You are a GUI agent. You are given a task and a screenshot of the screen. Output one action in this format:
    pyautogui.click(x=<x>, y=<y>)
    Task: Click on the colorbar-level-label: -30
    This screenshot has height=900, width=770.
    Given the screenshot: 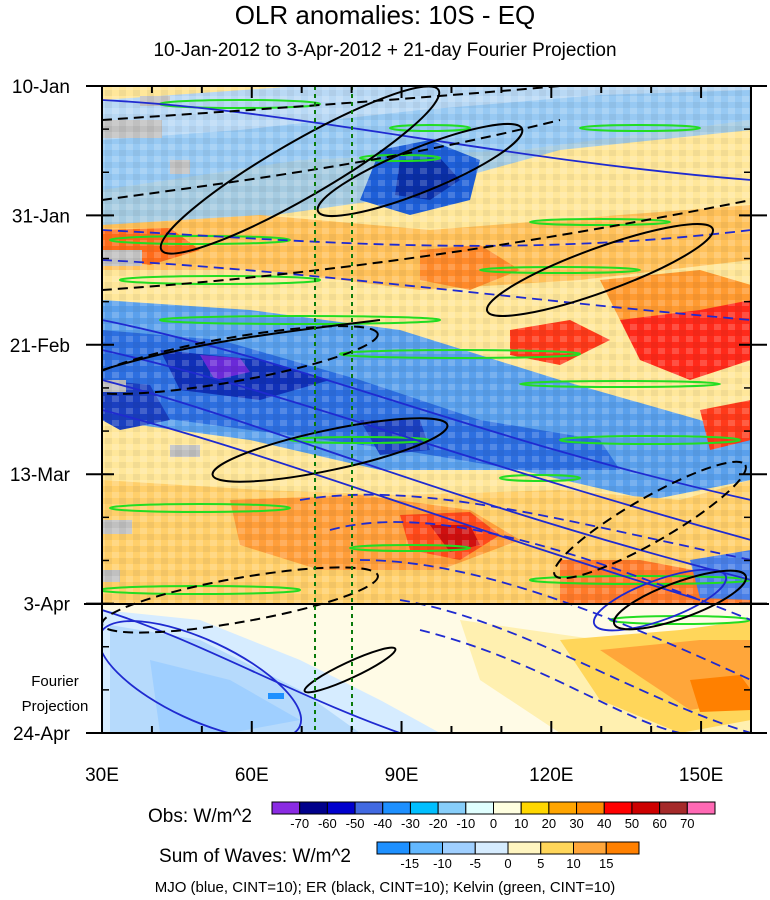 What is the action you would take?
    pyautogui.click(x=410, y=823)
    